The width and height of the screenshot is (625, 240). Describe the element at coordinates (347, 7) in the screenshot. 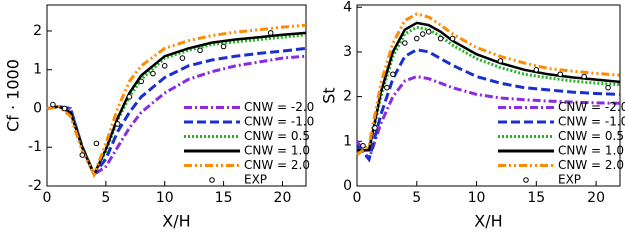

I see `y-tick-label: 4` at that location.